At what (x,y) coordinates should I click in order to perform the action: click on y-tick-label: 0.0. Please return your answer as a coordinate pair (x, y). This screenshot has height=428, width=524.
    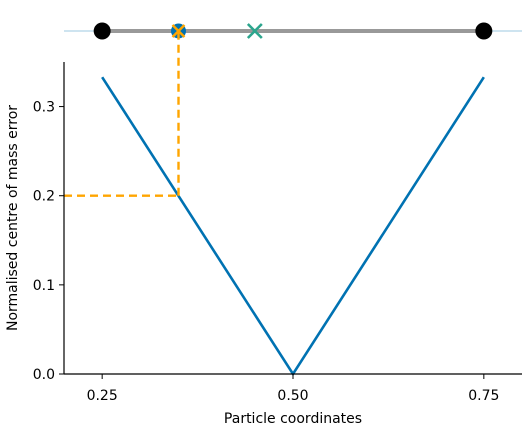
    Looking at the image, I should click on (44, 375).